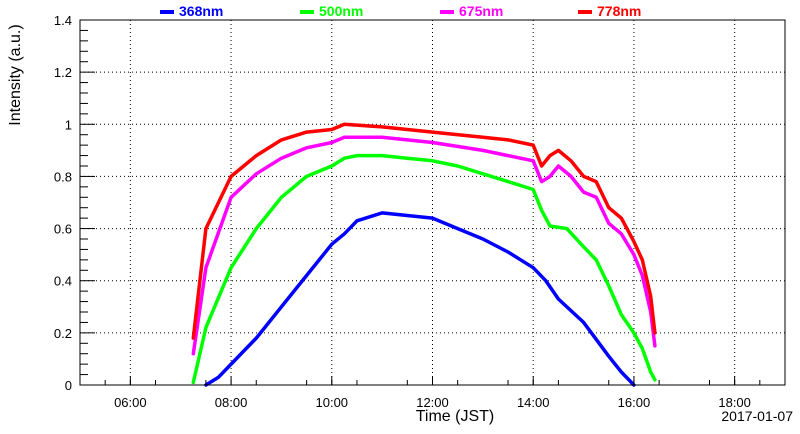  What do you see at coordinates (455, 416) in the screenshot?
I see `x-axis-title: Time (JST)` at bounding box center [455, 416].